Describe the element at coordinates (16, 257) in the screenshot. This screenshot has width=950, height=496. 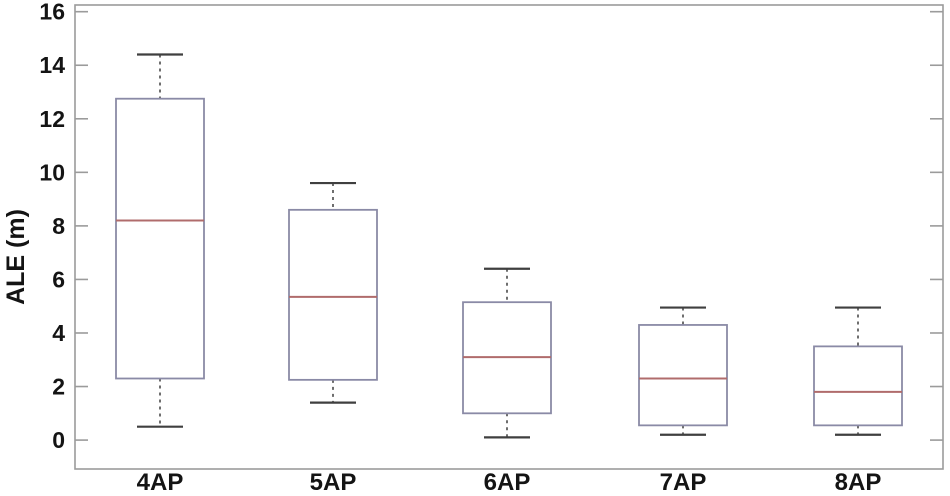
I see `y-axis-title: ALE (m)` at that location.